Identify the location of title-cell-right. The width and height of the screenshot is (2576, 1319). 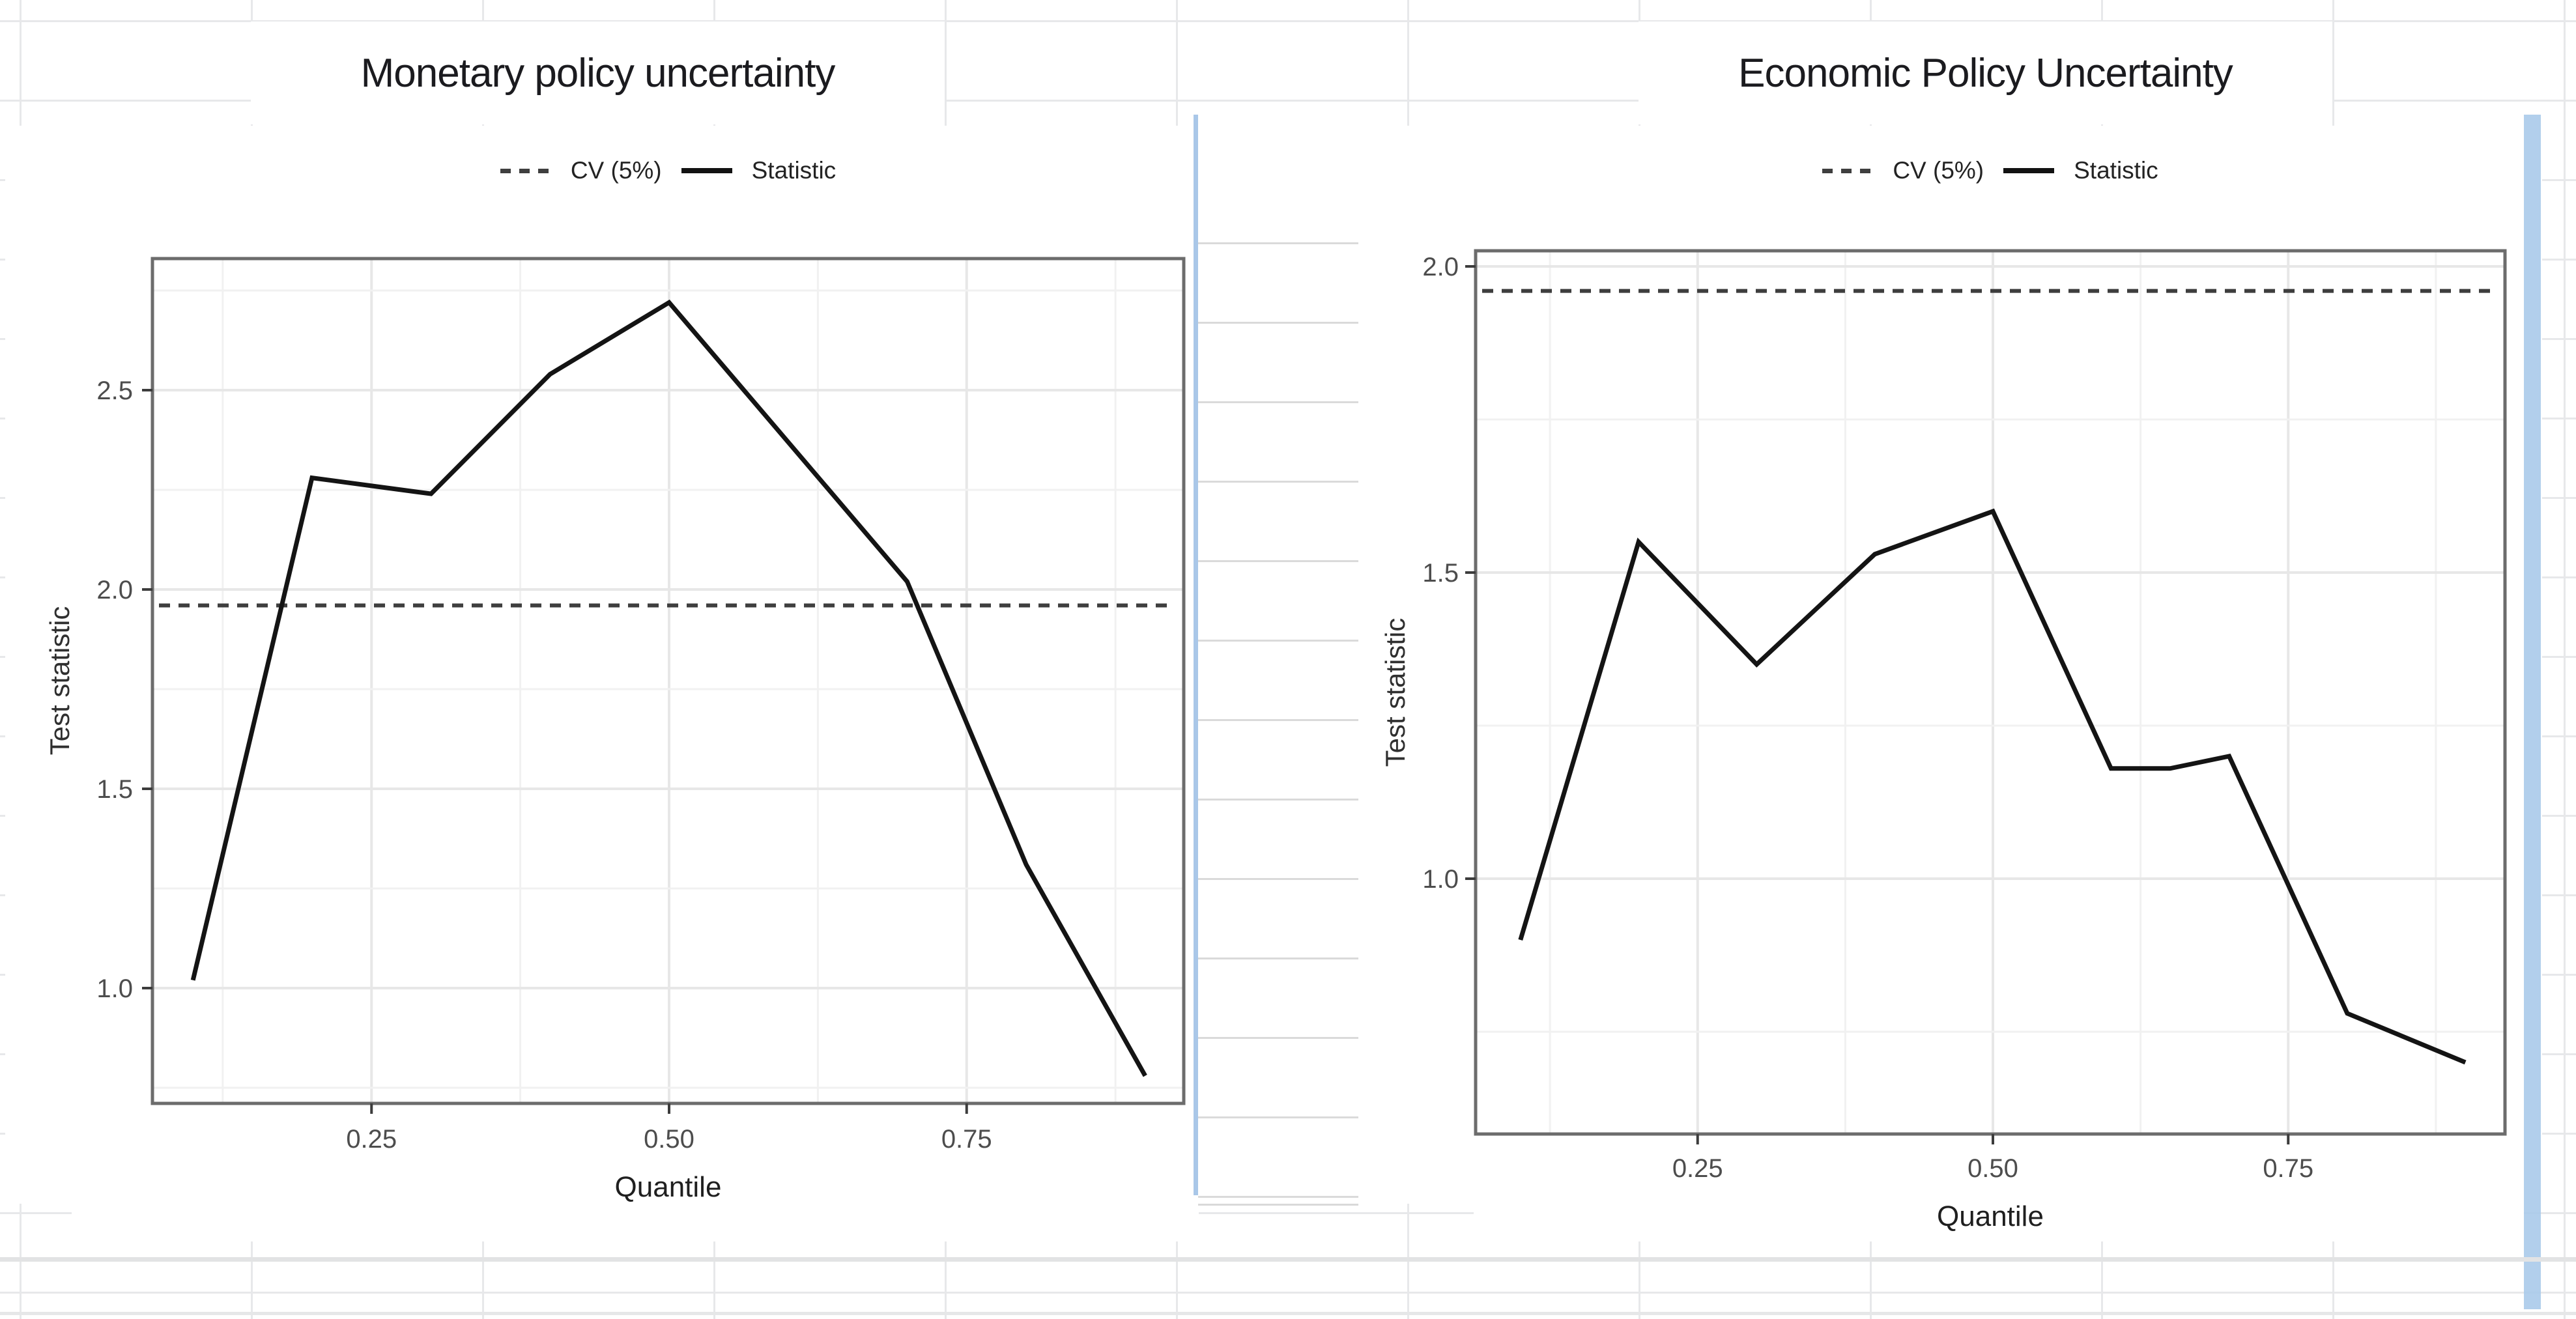
(1985, 73).